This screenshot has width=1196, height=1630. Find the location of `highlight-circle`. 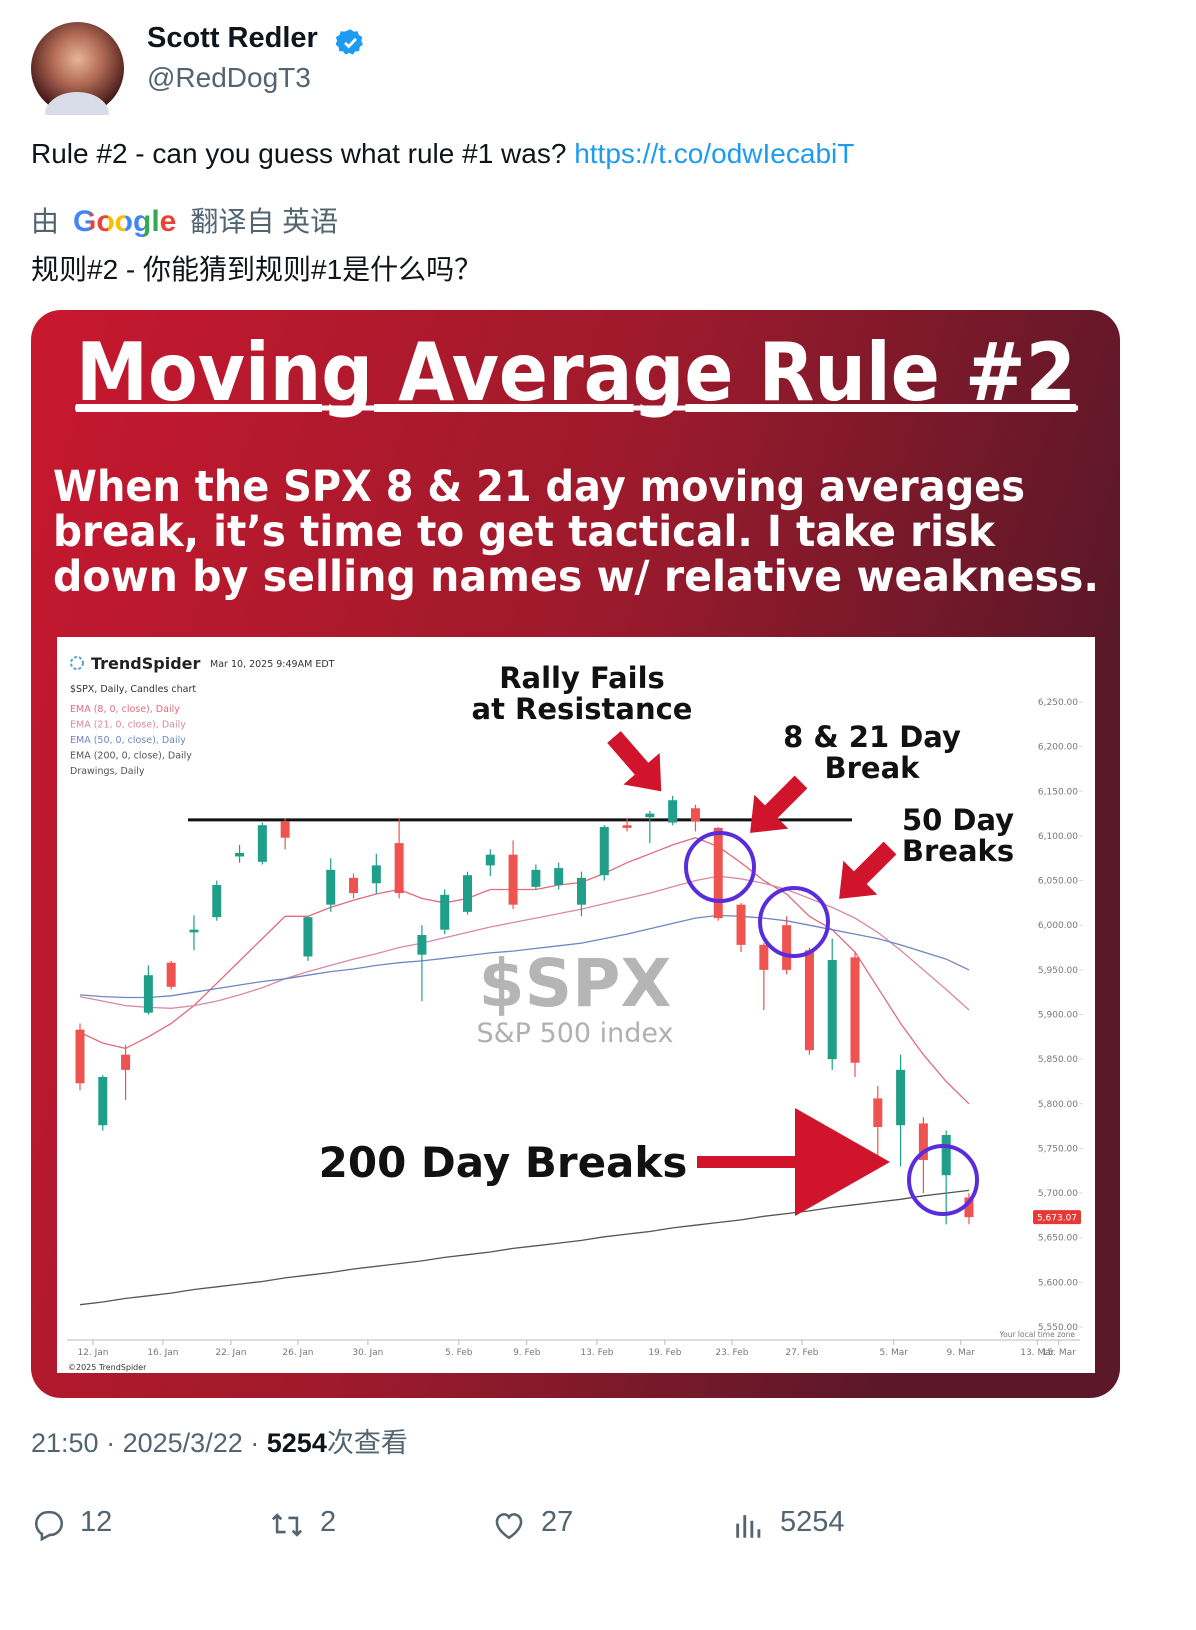

highlight-circle is located at coordinates (794, 922).